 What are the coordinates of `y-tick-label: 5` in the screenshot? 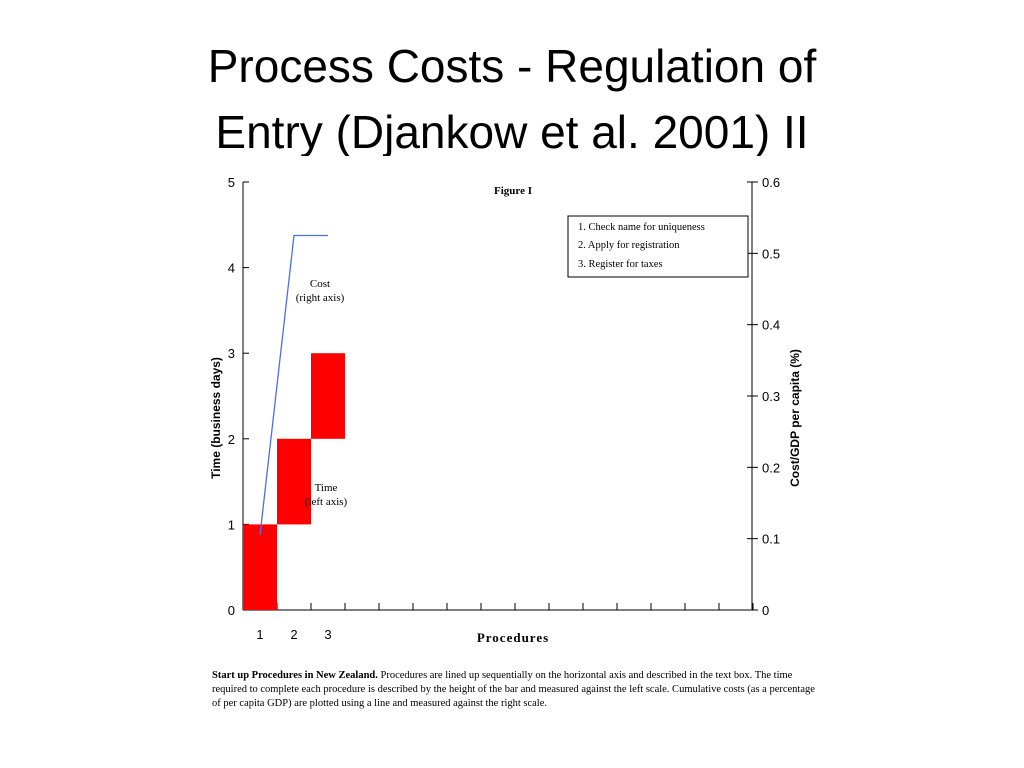 It's located at (231, 182).